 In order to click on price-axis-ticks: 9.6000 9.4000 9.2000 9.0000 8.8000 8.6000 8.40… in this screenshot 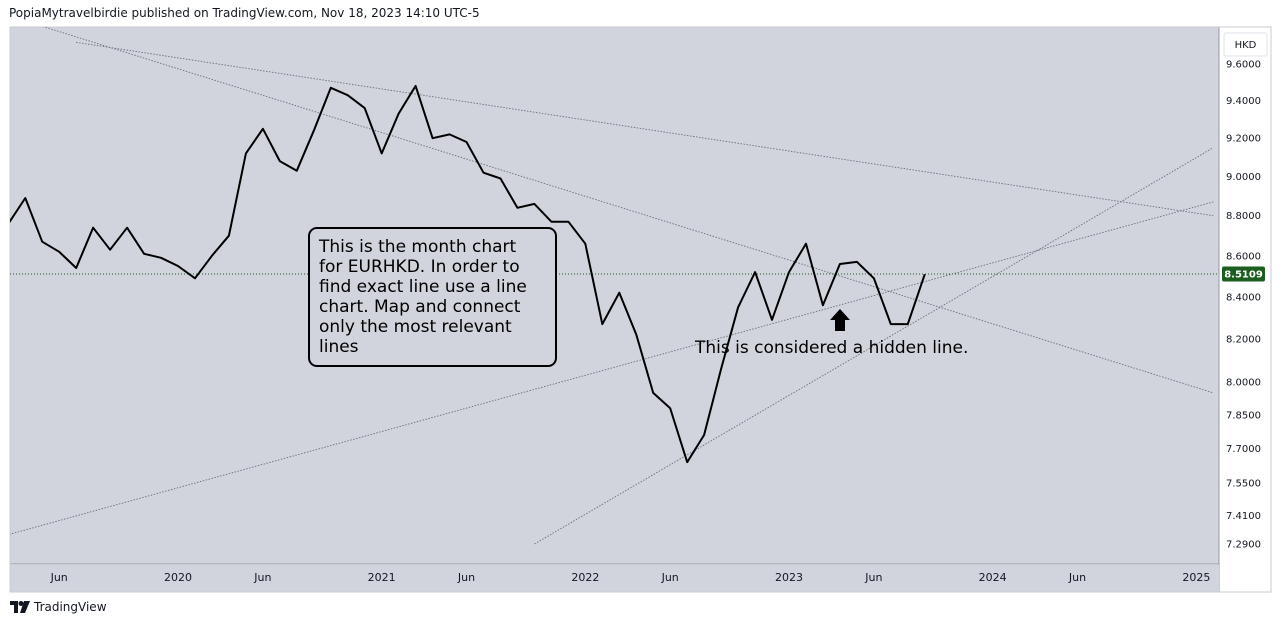, I will do `click(1243, 305)`.